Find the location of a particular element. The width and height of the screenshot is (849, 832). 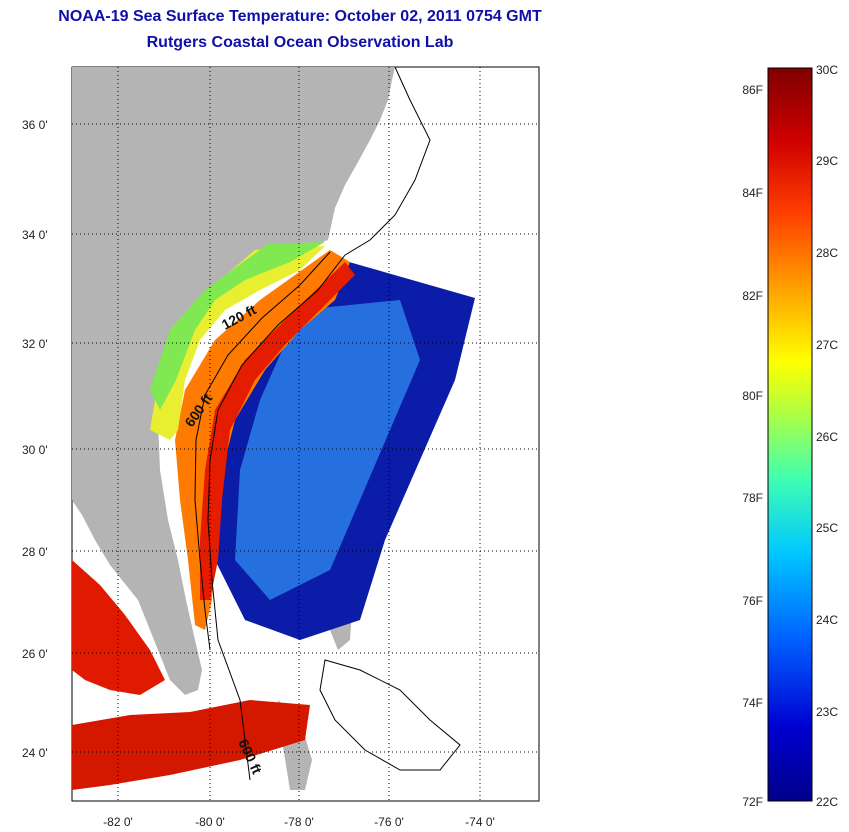

colorbar-c-label: 29C is located at coordinates (827, 161).